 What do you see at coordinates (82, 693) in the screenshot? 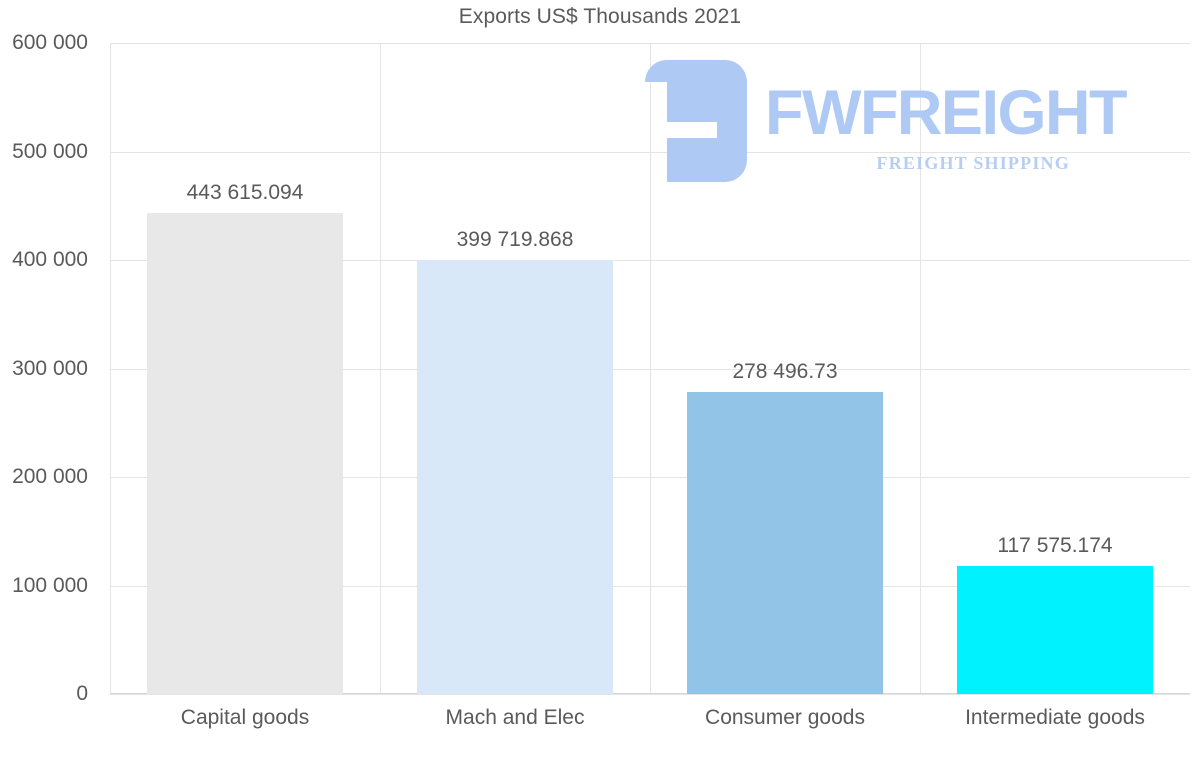
I see `y-axis-tick-label: 0` at bounding box center [82, 693].